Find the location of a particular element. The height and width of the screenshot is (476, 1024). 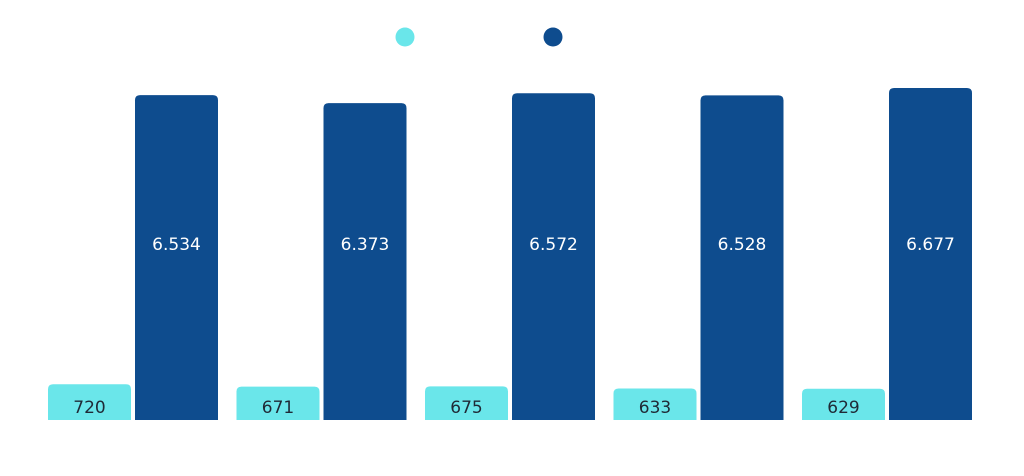

data-label-series-1-group-1: 720 is located at coordinates (89, 408).